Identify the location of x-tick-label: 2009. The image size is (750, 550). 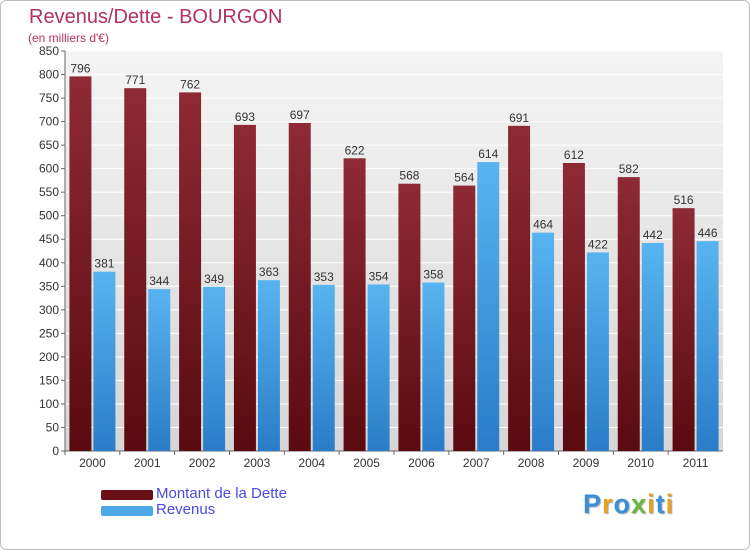
(586, 463).